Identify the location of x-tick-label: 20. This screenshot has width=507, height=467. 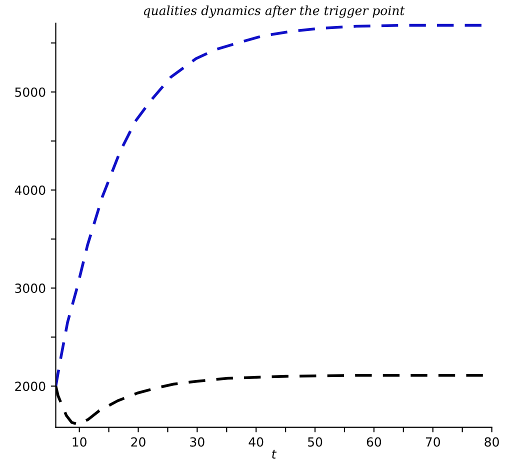
(138, 442).